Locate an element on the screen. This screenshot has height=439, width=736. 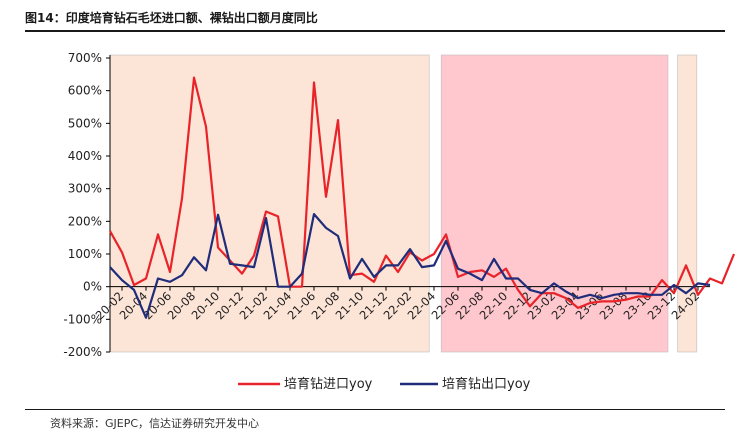
title-rule is located at coordinates (375, 31).